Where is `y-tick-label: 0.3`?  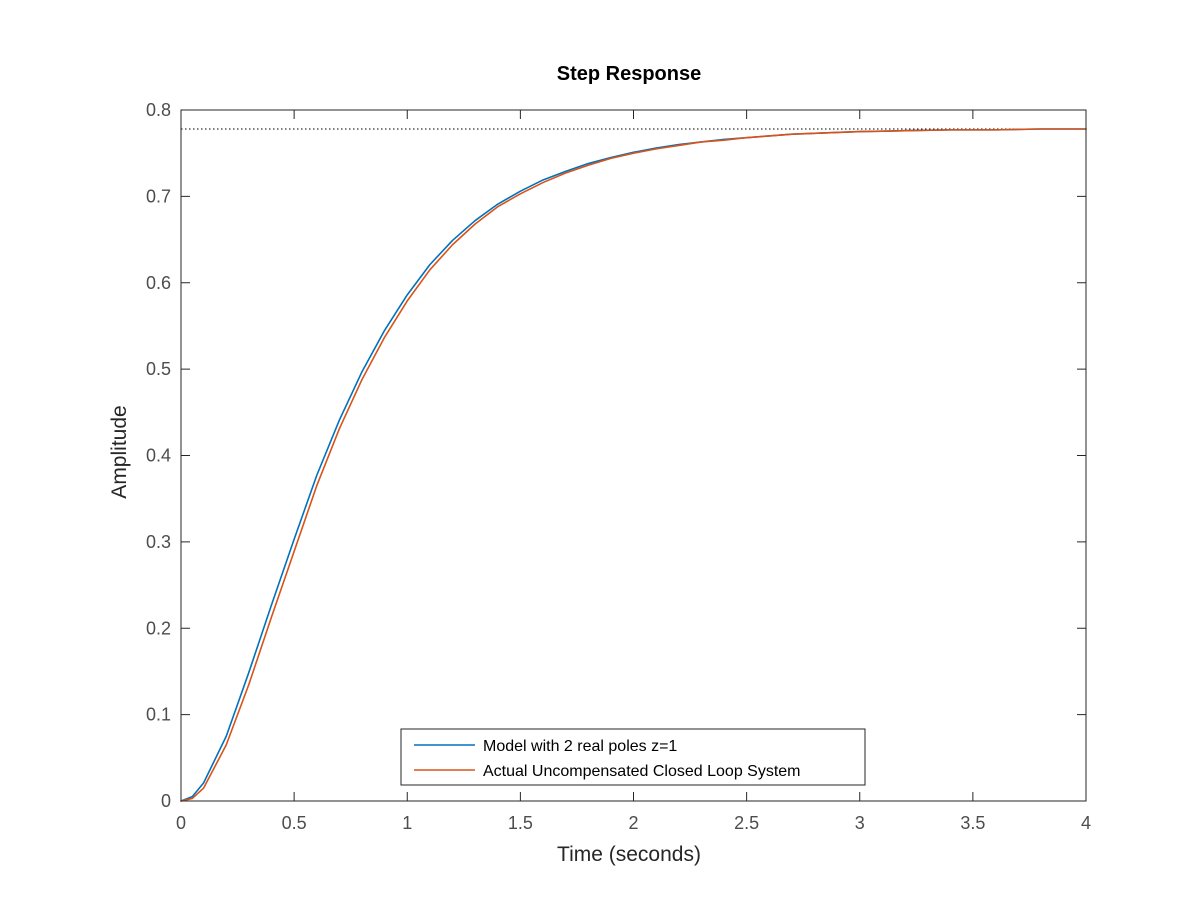
y-tick-label: 0.3 is located at coordinates (158, 542).